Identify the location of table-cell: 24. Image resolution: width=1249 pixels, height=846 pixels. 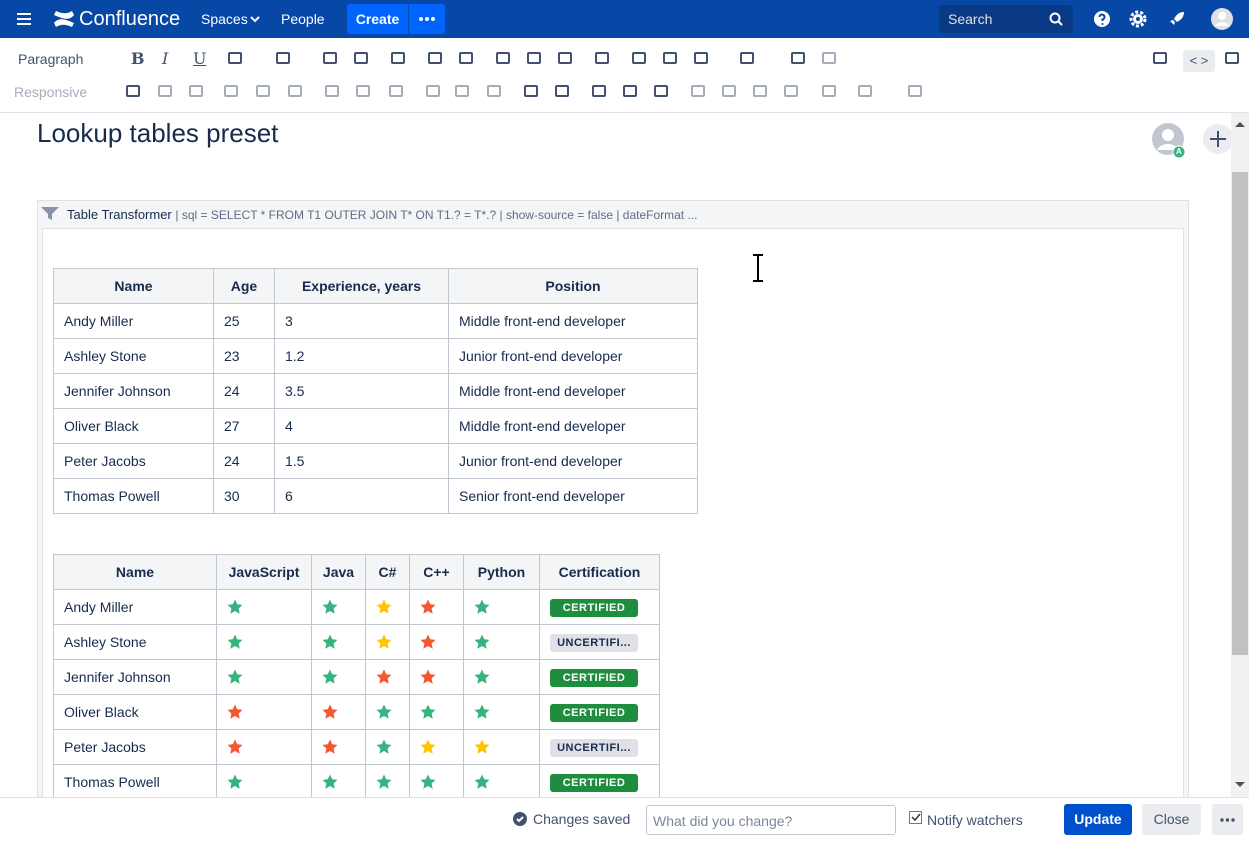
(244, 461).